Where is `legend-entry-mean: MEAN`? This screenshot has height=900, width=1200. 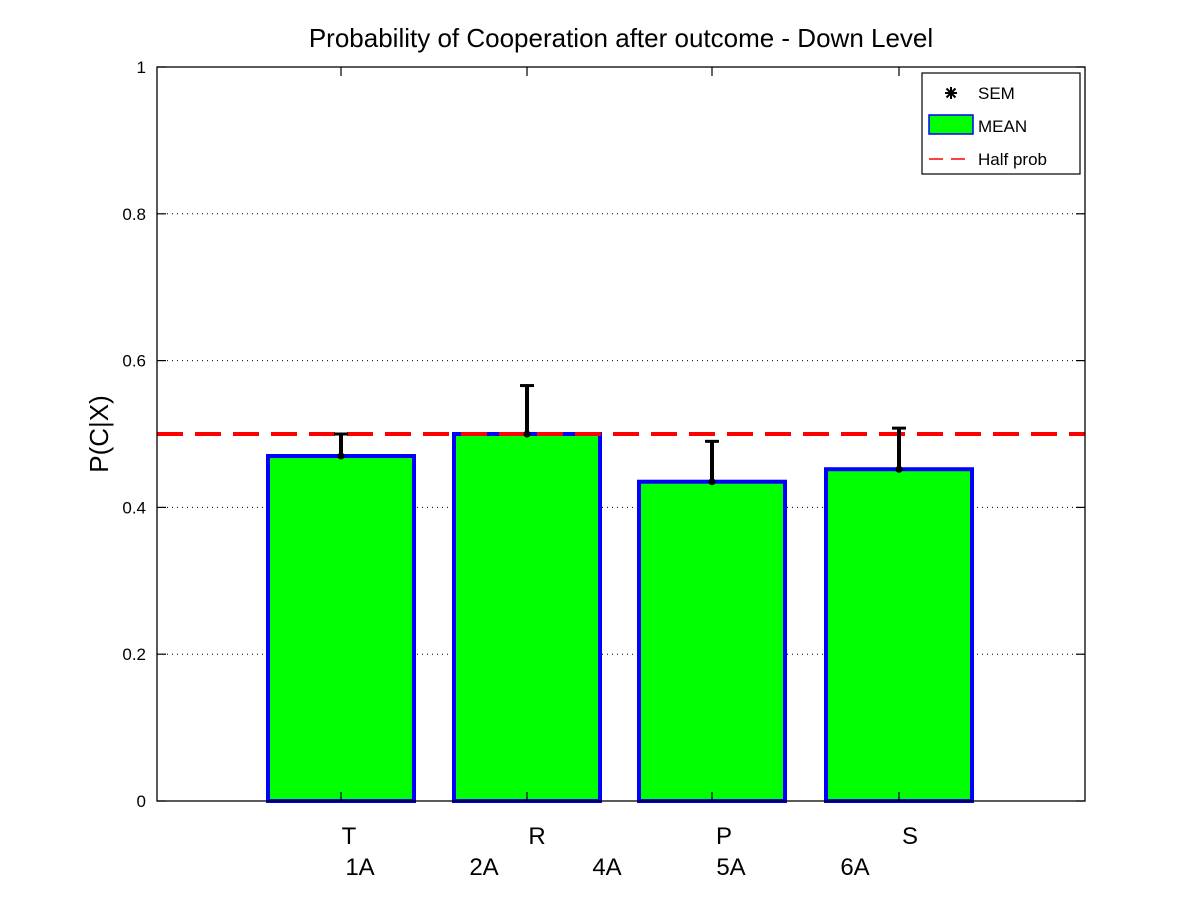
legend-entry-mean: MEAN is located at coordinates (977, 125).